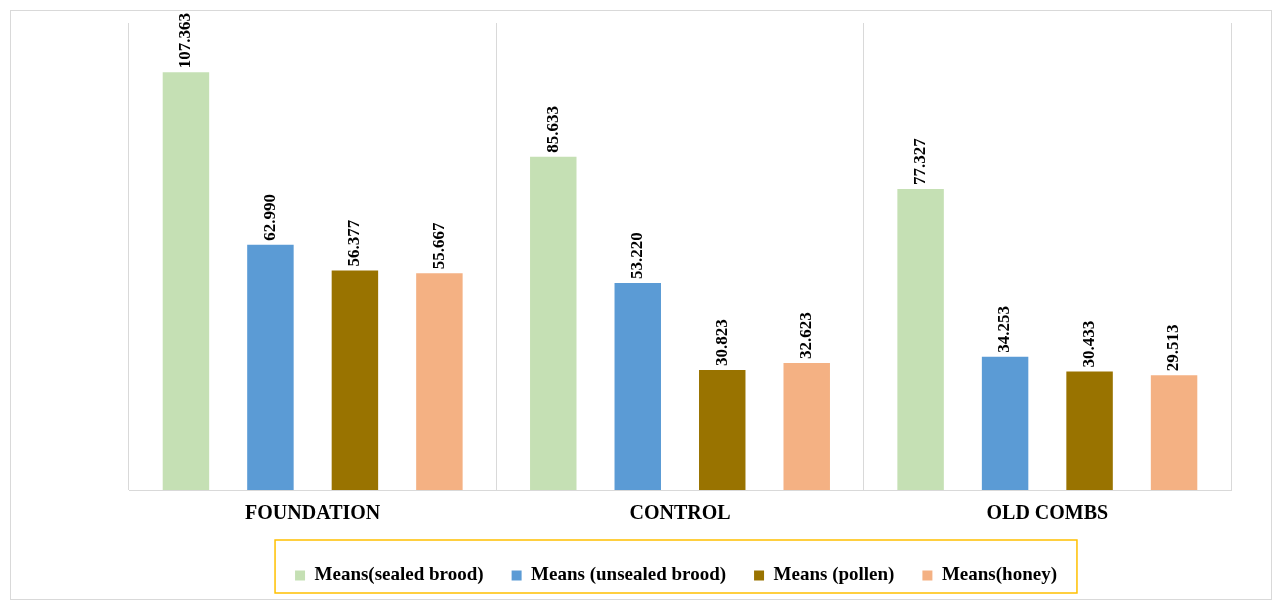 The width and height of the screenshot is (1284, 611). What do you see at coordinates (629, 574) in the screenshot?
I see `legend-label: Means (unsealed brood)` at bounding box center [629, 574].